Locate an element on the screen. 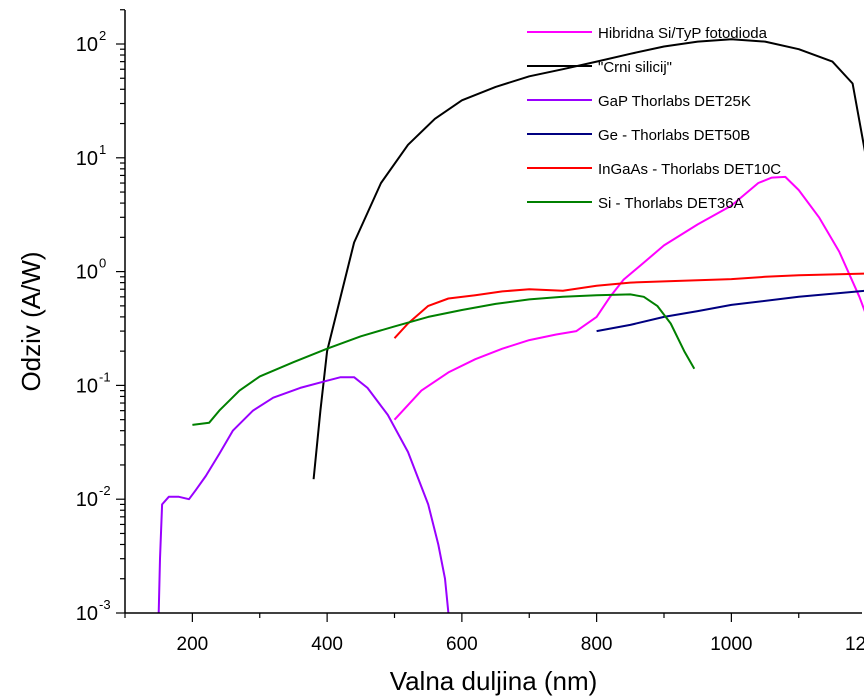 The image size is (864, 699). x-tick-label: 800 is located at coordinates (597, 644).